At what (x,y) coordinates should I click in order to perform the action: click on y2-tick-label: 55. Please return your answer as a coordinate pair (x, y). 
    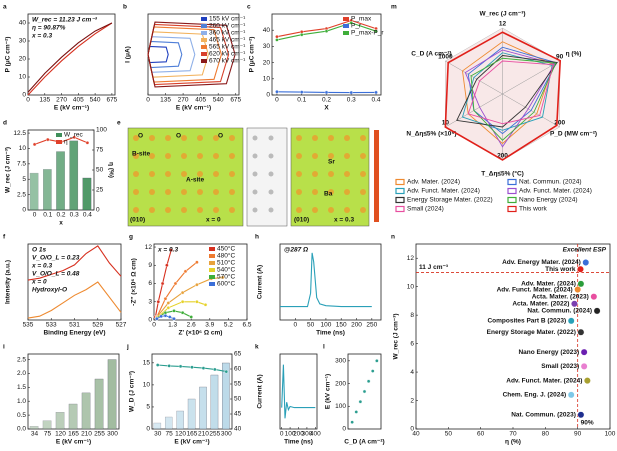
    Looking at the image, I should click on (238, 384).